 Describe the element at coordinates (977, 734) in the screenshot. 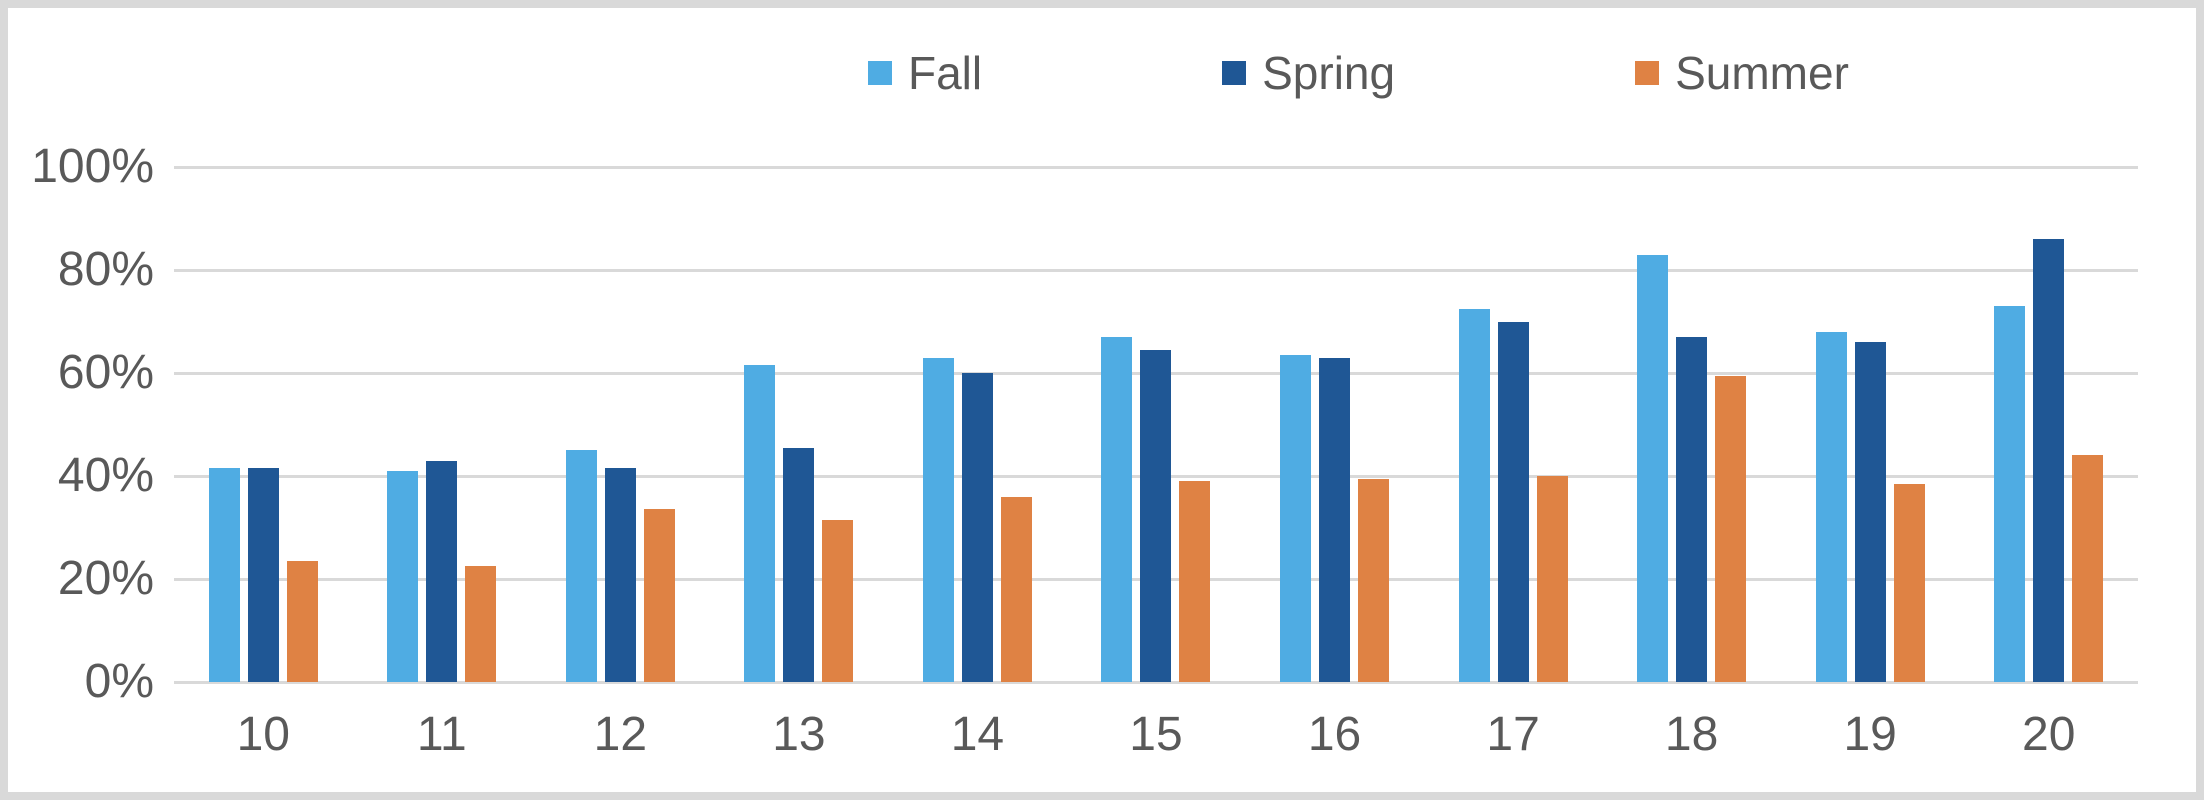

I see `x-tick-label-14: 14` at that location.